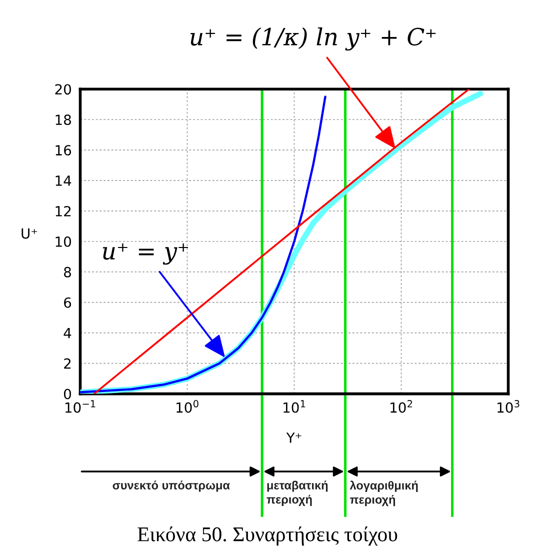 The height and width of the screenshot is (550, 535). I want to click on text: μεταβατική περιοχή, so click(297, 493).